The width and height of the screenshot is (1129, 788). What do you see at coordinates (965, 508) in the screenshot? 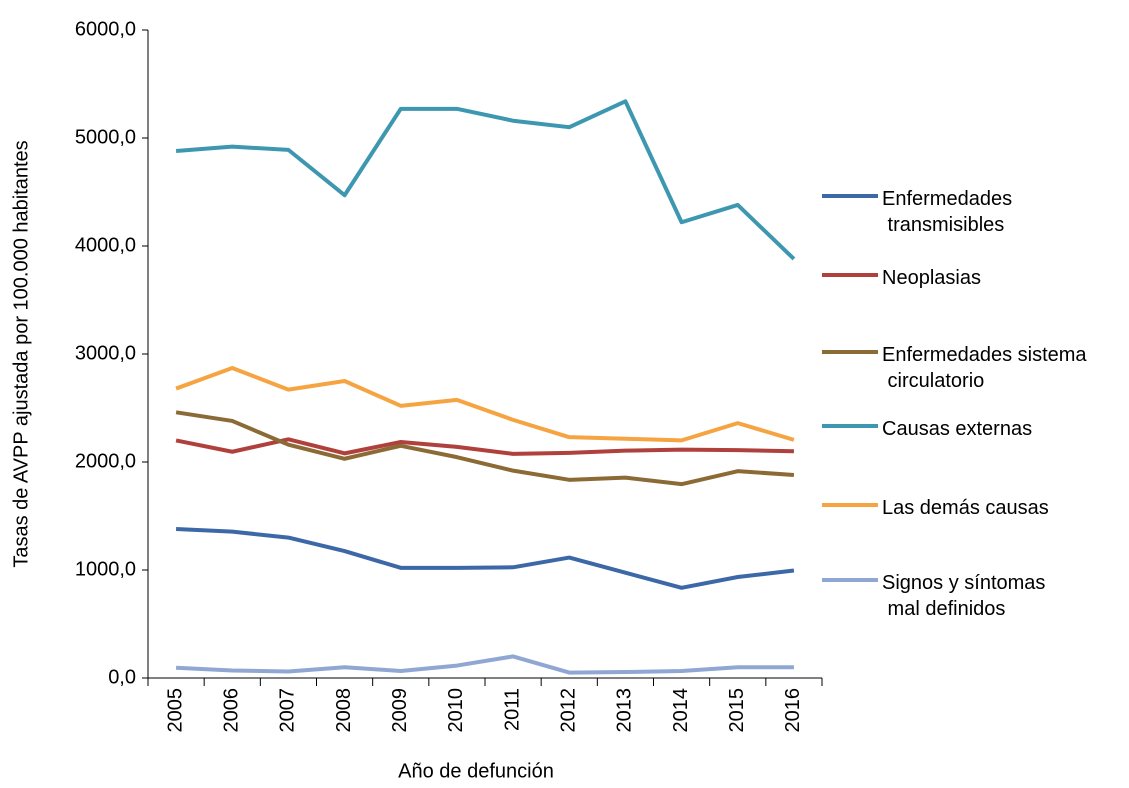
I see `legend-label: Las demás causas` at bounding box center [965, 508].